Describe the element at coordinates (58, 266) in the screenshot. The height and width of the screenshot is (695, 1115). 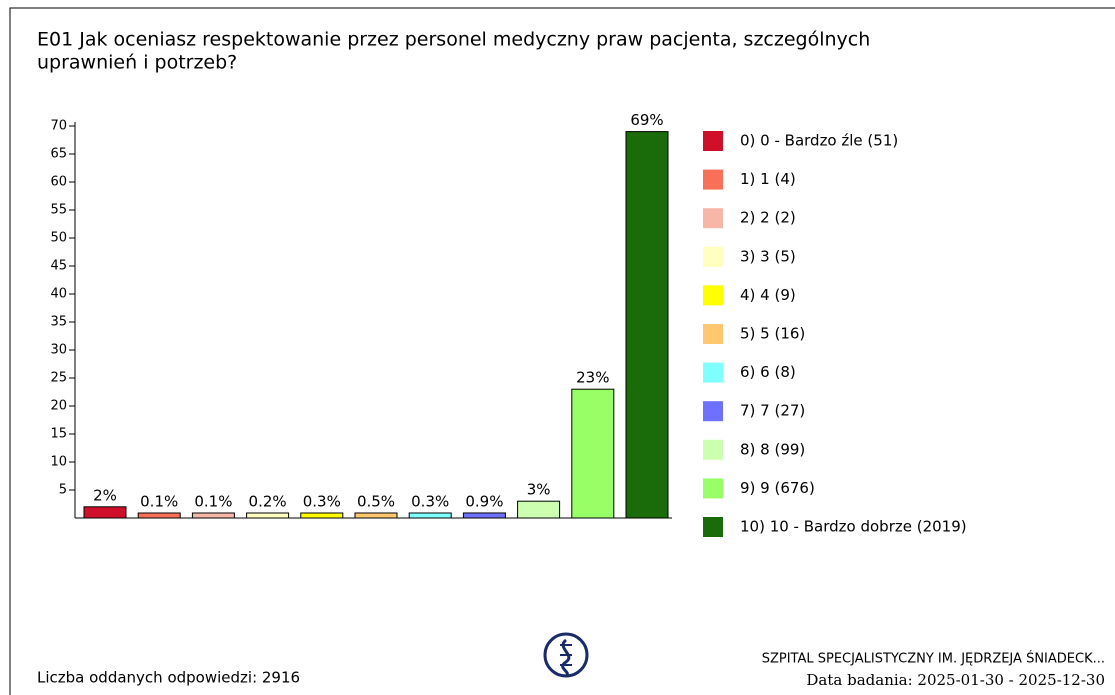
I see `y-tick-label: 45` at that location.